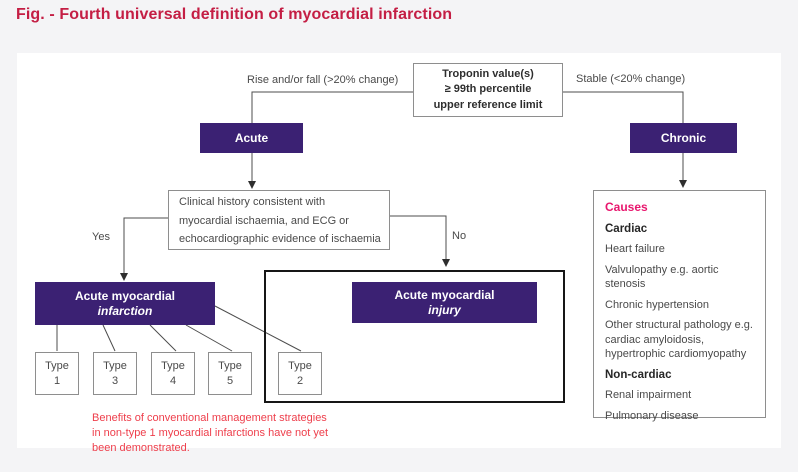  What do you see at coordinates (57, 365) in the screenshot?
I see `type-1-word: Type` at bounding box center [57, 365].